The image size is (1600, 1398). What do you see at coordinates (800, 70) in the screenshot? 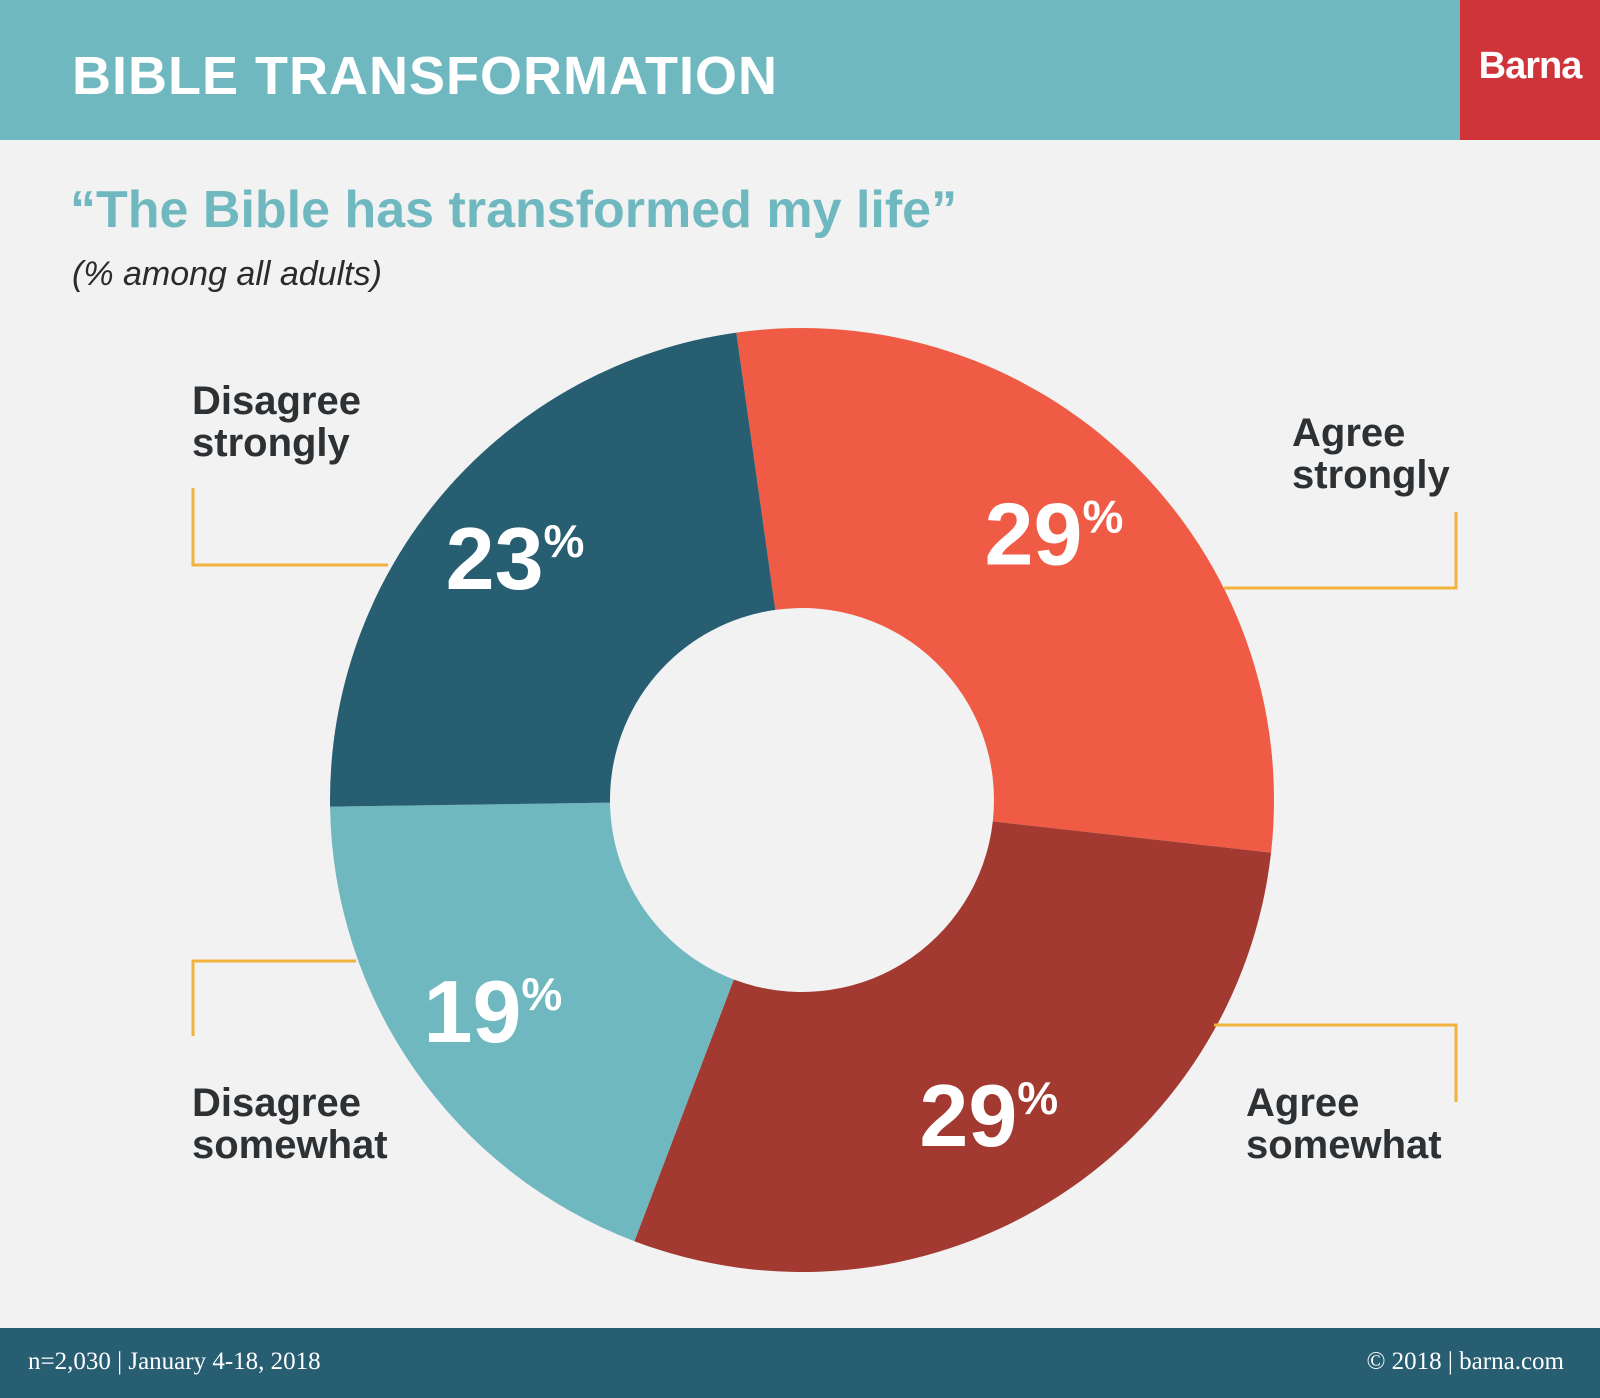
I see `header-bar: BIBLE TRANSFORMATION Barna` at bounding box center [800, 70].